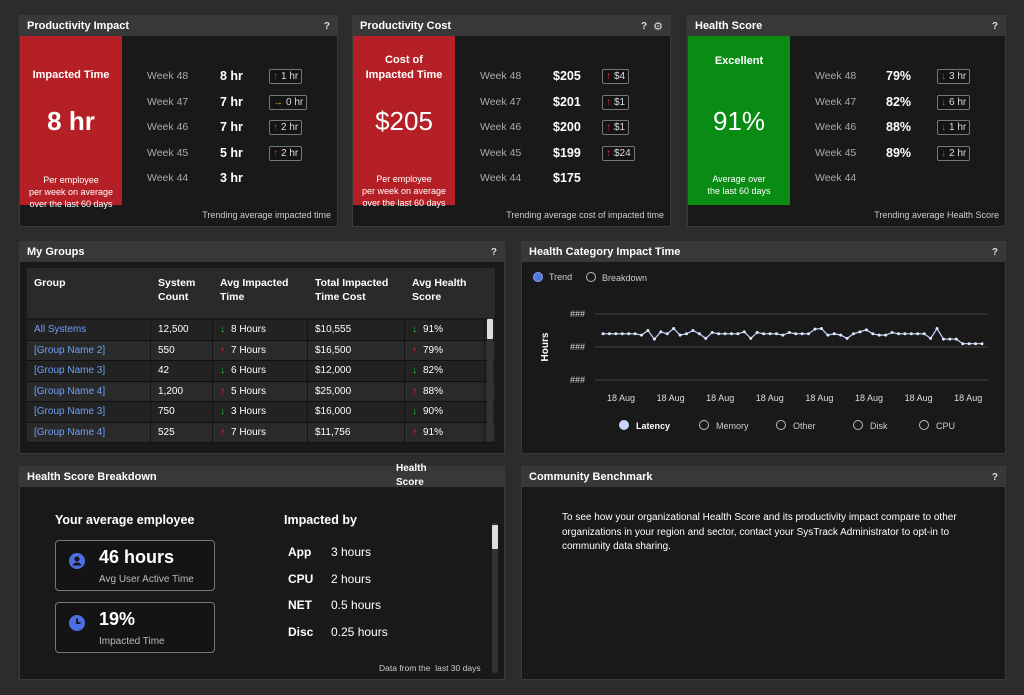 This screenshot has height=695, width=1024. I want to click on group-name: All Systems, so click(60, 330).